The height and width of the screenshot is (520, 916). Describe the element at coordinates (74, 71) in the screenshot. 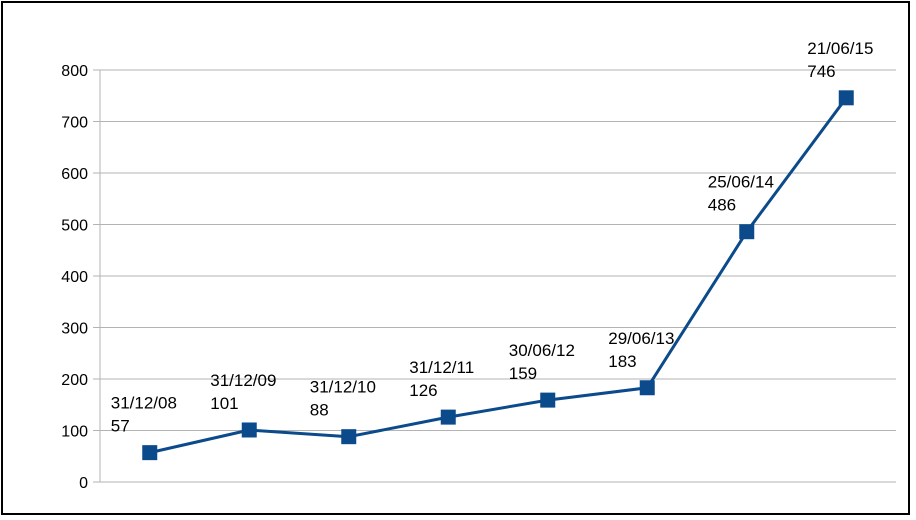

I see `y-tick-label-800: 800` at that location.